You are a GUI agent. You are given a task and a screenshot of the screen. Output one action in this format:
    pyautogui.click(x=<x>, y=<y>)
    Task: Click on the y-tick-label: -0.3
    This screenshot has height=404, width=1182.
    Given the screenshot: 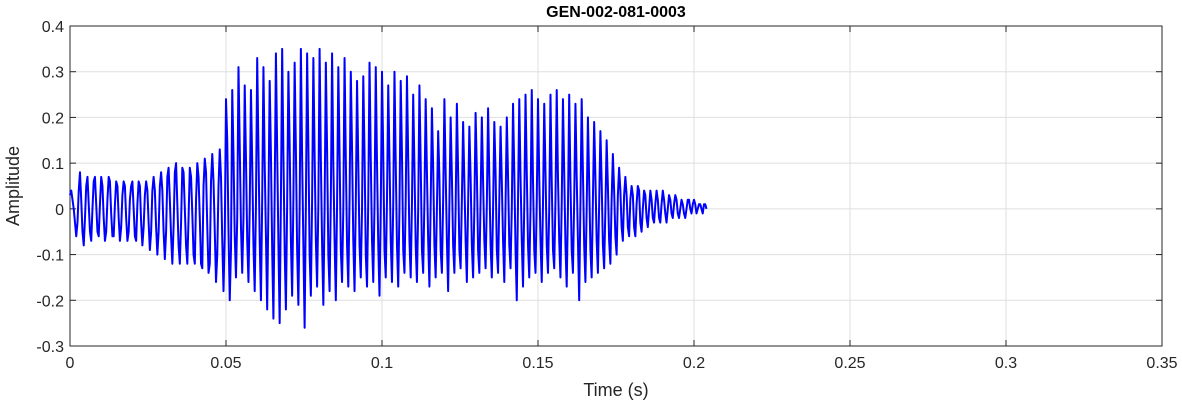 What is the action you would take?
    pyautogui.click(x=50, y=347)
    